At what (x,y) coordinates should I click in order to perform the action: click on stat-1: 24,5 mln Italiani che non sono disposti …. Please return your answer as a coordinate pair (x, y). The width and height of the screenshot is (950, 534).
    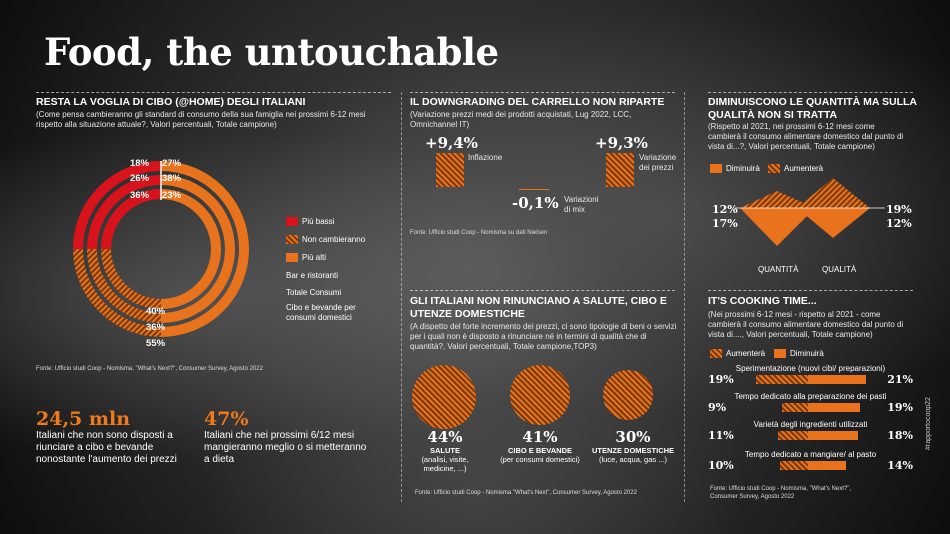
    Looking at the image, I should click on (118, 437).